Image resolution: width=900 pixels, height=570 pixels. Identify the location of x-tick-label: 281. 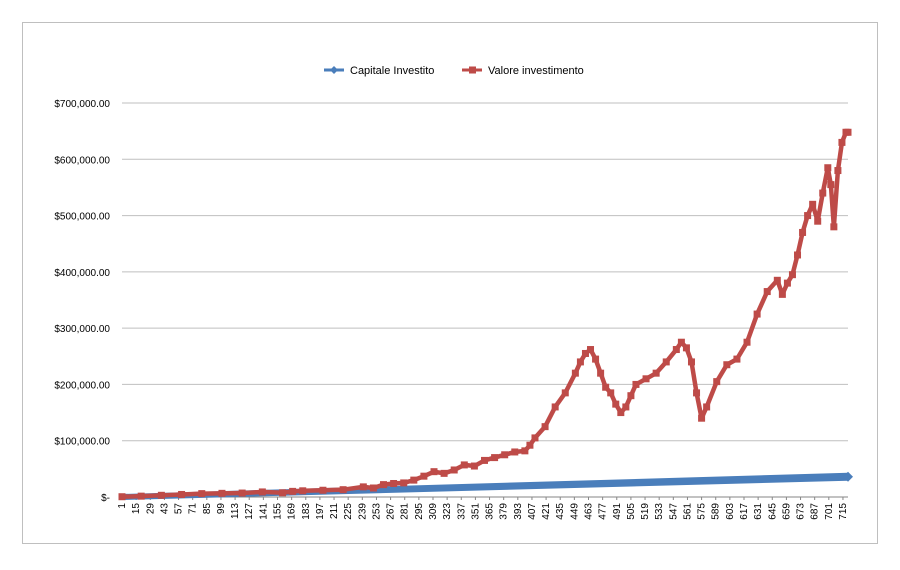
(405, 511).